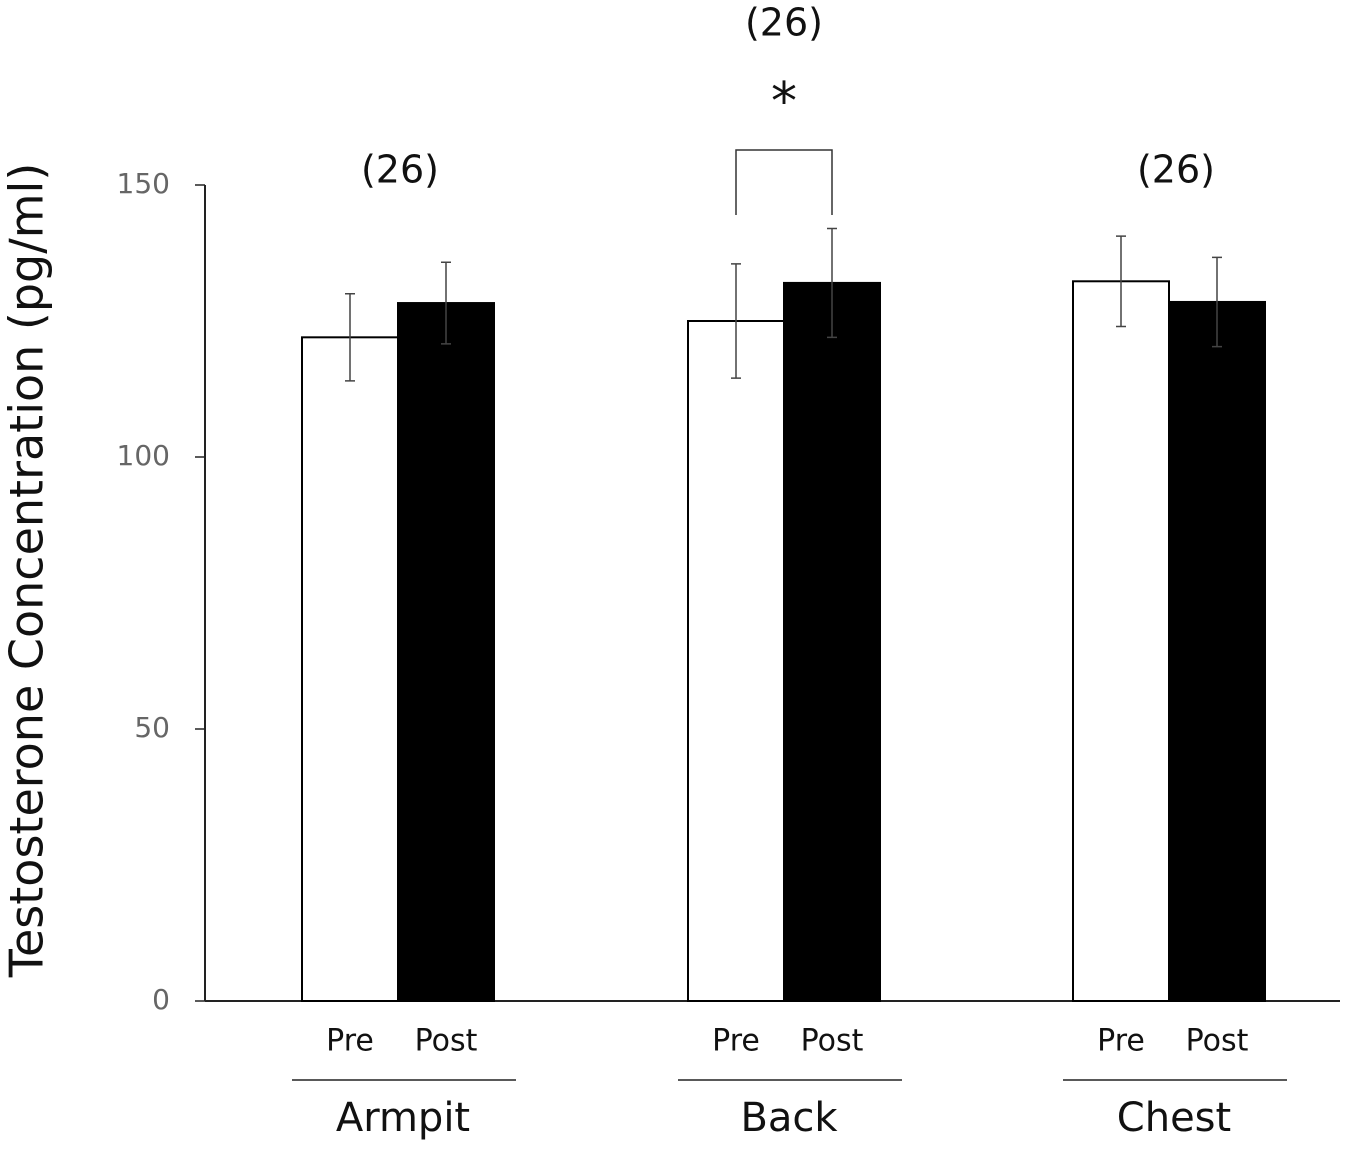 Image resolution: width=1364 pixels, height=1172 pixels. I want to click on y-tick-label: 50, so click(152, 727).